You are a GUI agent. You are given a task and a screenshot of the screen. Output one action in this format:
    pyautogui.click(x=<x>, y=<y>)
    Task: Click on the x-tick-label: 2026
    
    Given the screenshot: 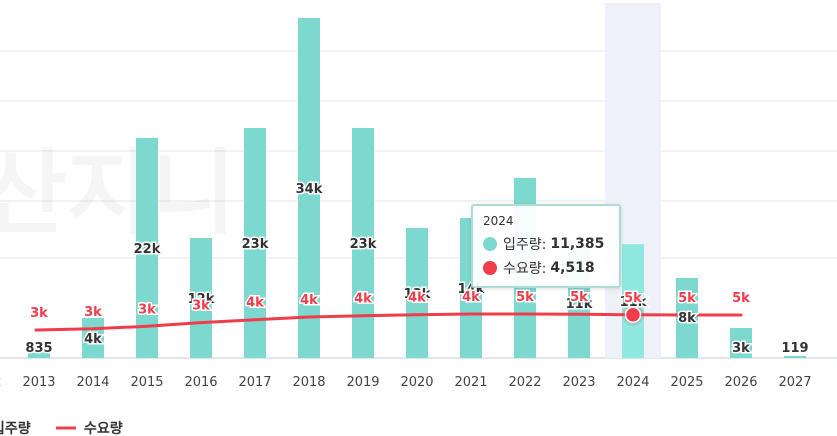 What is the action you would take?
    pyautogui.click(x=740, y=382)
    